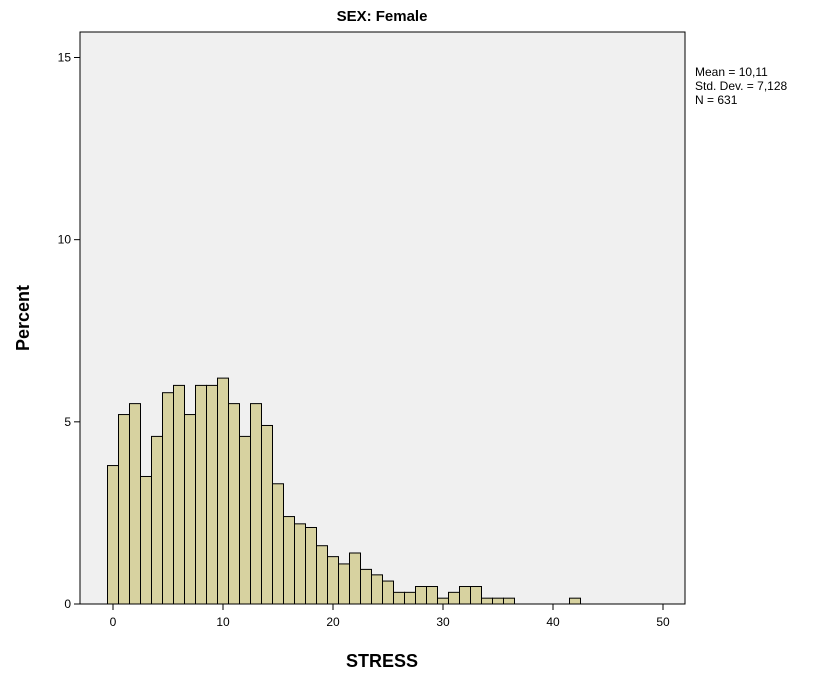 The image size is (824, 679). What do you see at coordinates (382, 16) in the screenshot?
I see `chart-title: SEX: Female` at bounding box center [382, 16].